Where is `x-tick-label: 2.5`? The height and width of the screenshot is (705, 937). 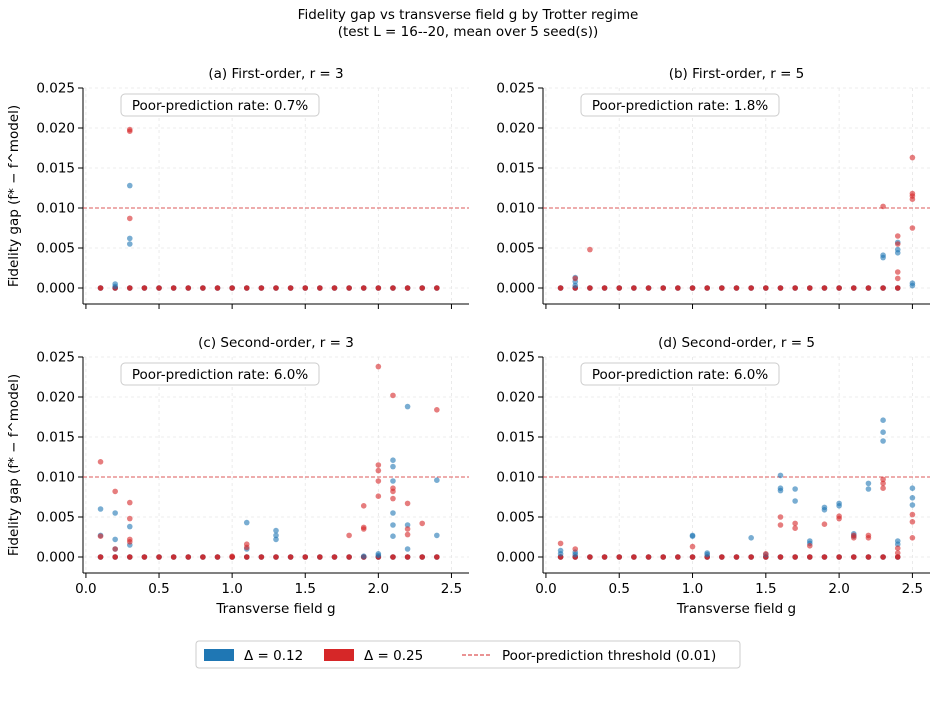 x-tick-label: 2.5 is located at coordinates (451, 589).